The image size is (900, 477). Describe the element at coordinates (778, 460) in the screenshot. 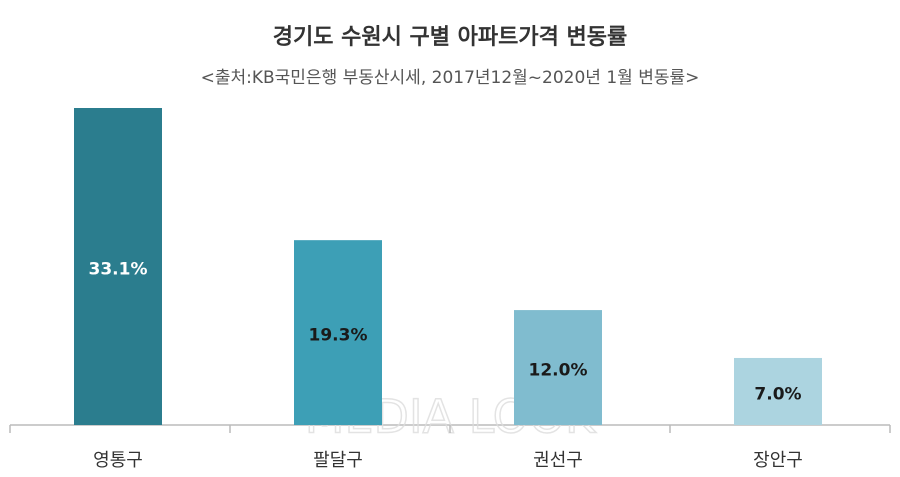

I see `x-tick-label: 장안구` at that location.